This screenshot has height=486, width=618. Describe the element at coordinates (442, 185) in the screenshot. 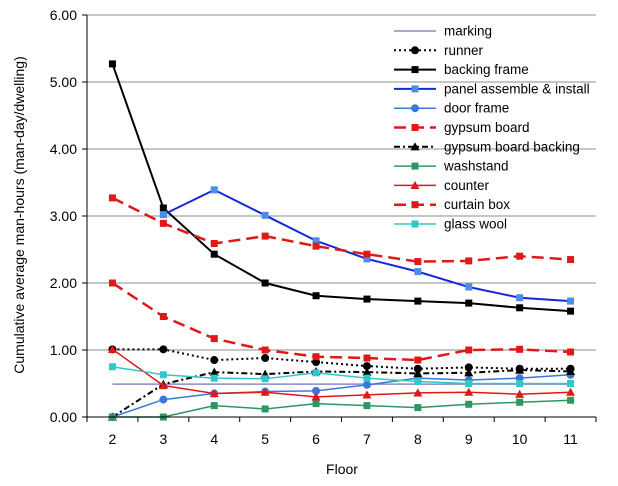

I see `legend-item-counter: counter` at that location.